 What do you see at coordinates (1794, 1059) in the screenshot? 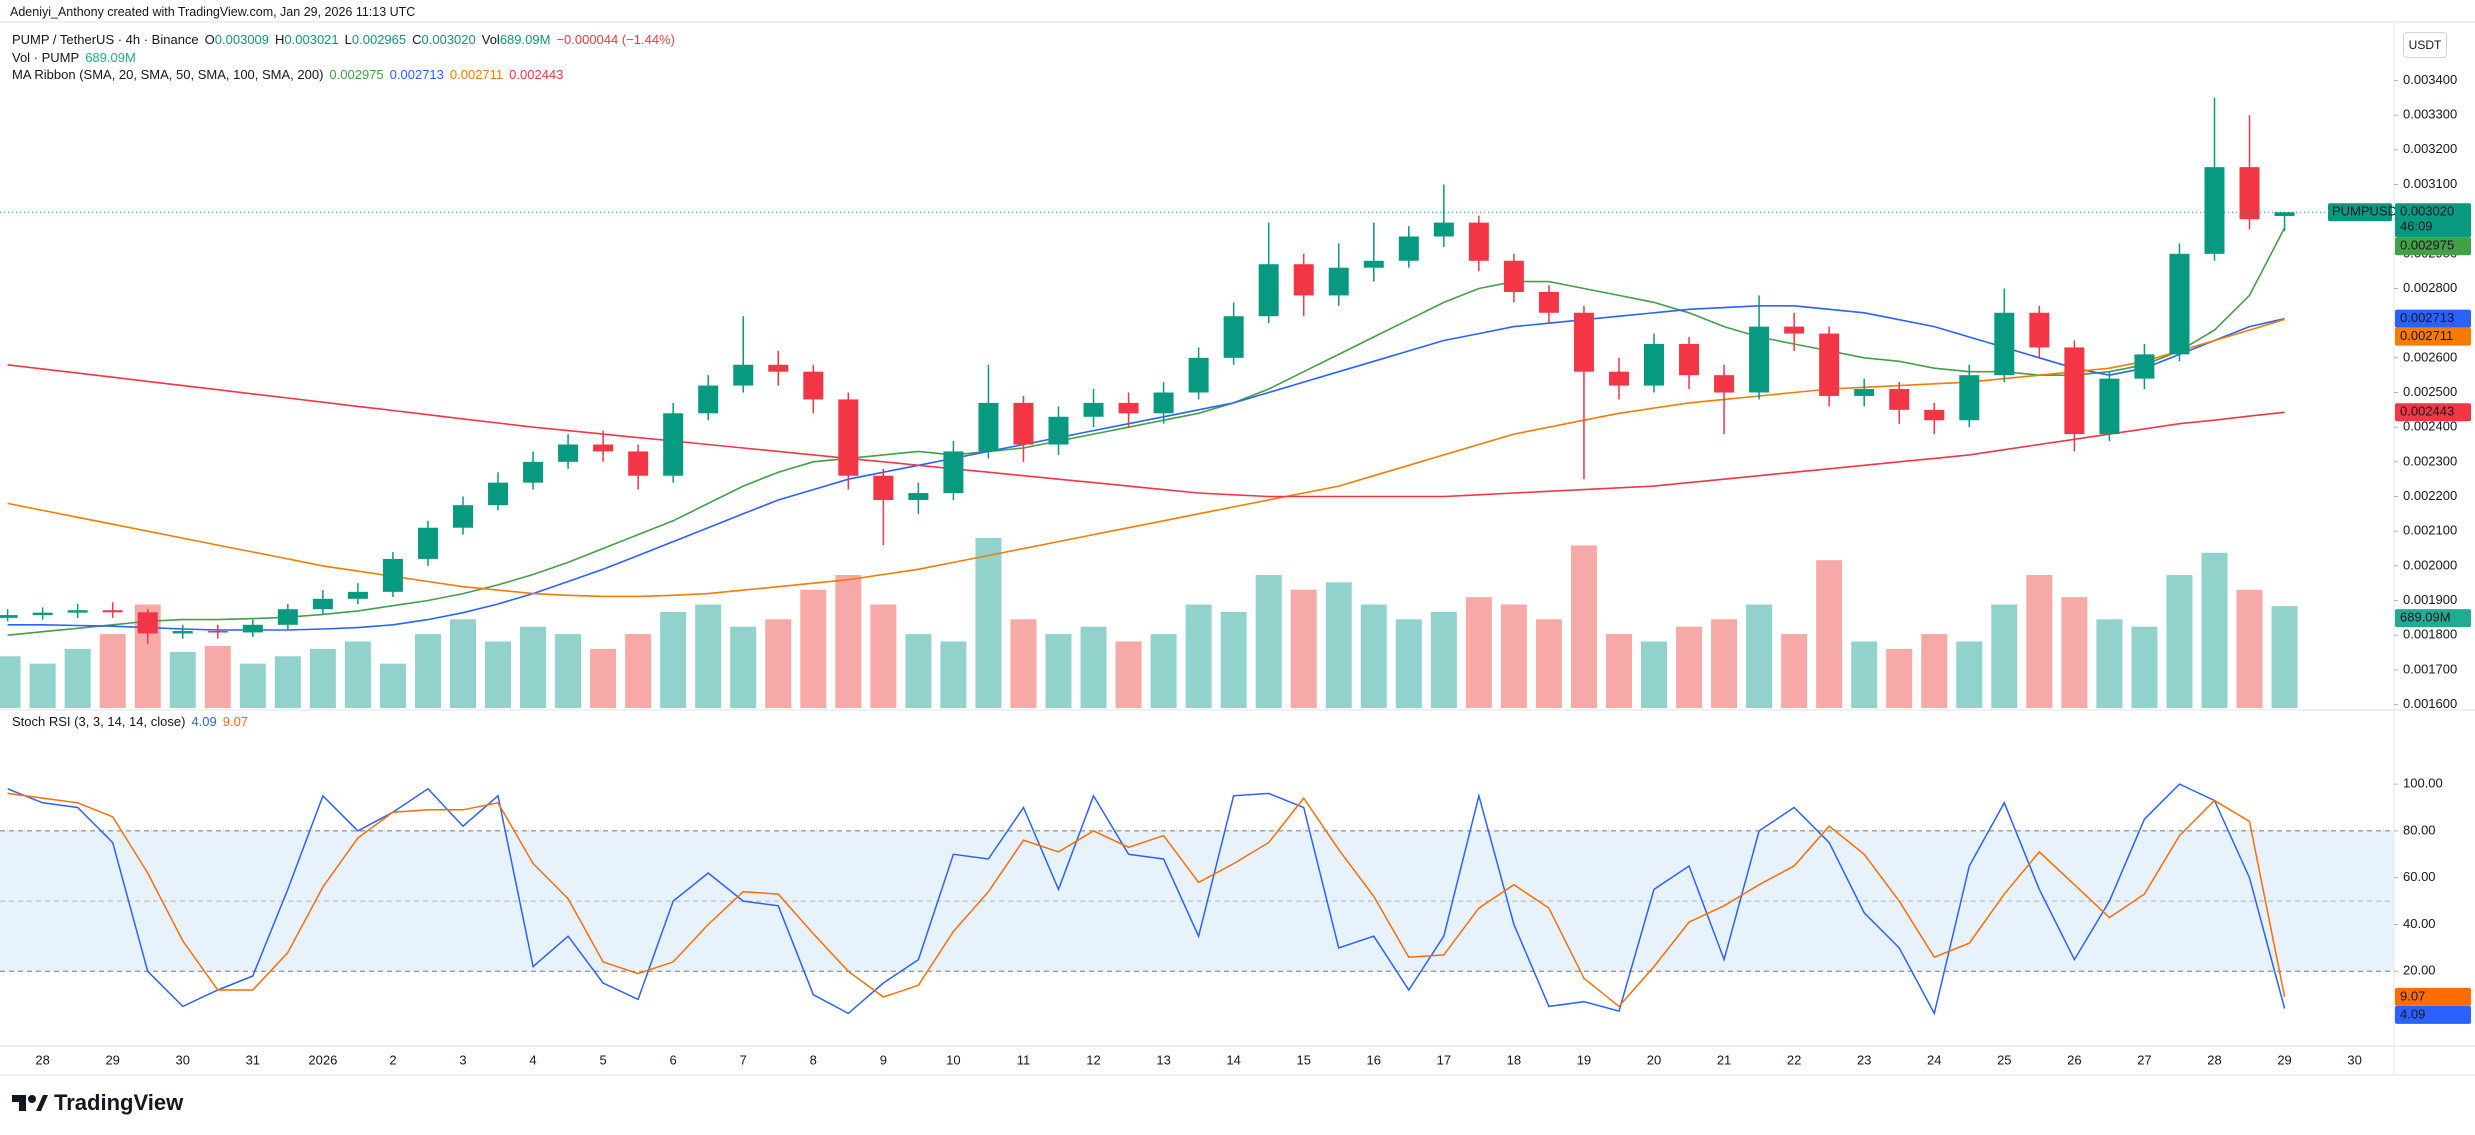
I see `x-tick-label: 22` at bounding box center [1794, 1059].